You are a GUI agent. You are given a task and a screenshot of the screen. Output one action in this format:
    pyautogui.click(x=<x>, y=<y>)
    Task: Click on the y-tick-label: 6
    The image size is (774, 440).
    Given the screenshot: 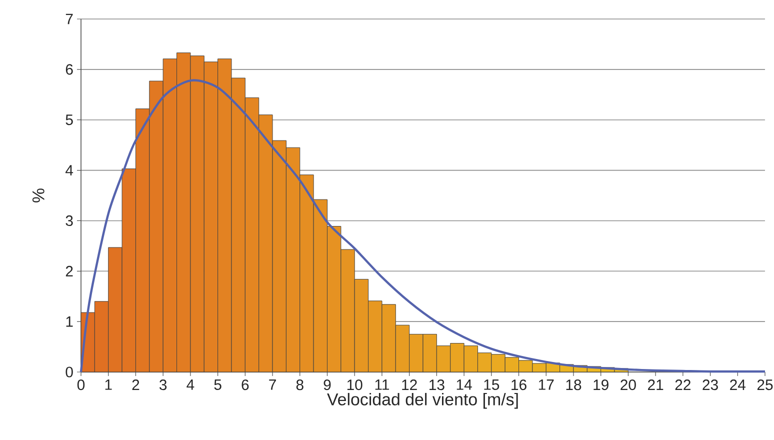 What is the action you would take?
    pyautogui.click(x=69, y=69)
    